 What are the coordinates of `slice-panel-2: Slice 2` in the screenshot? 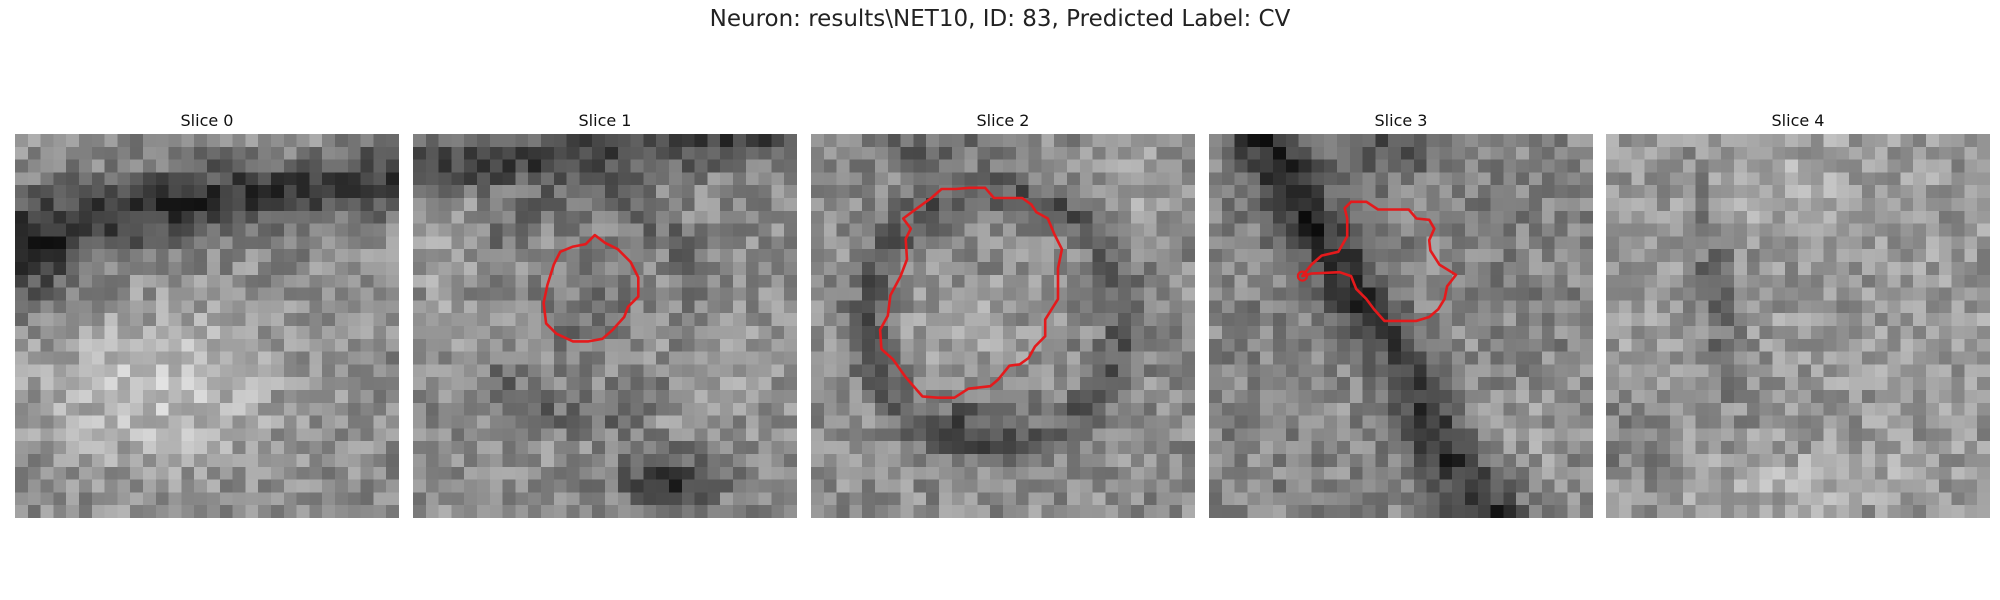 It's located at (1003, 313).